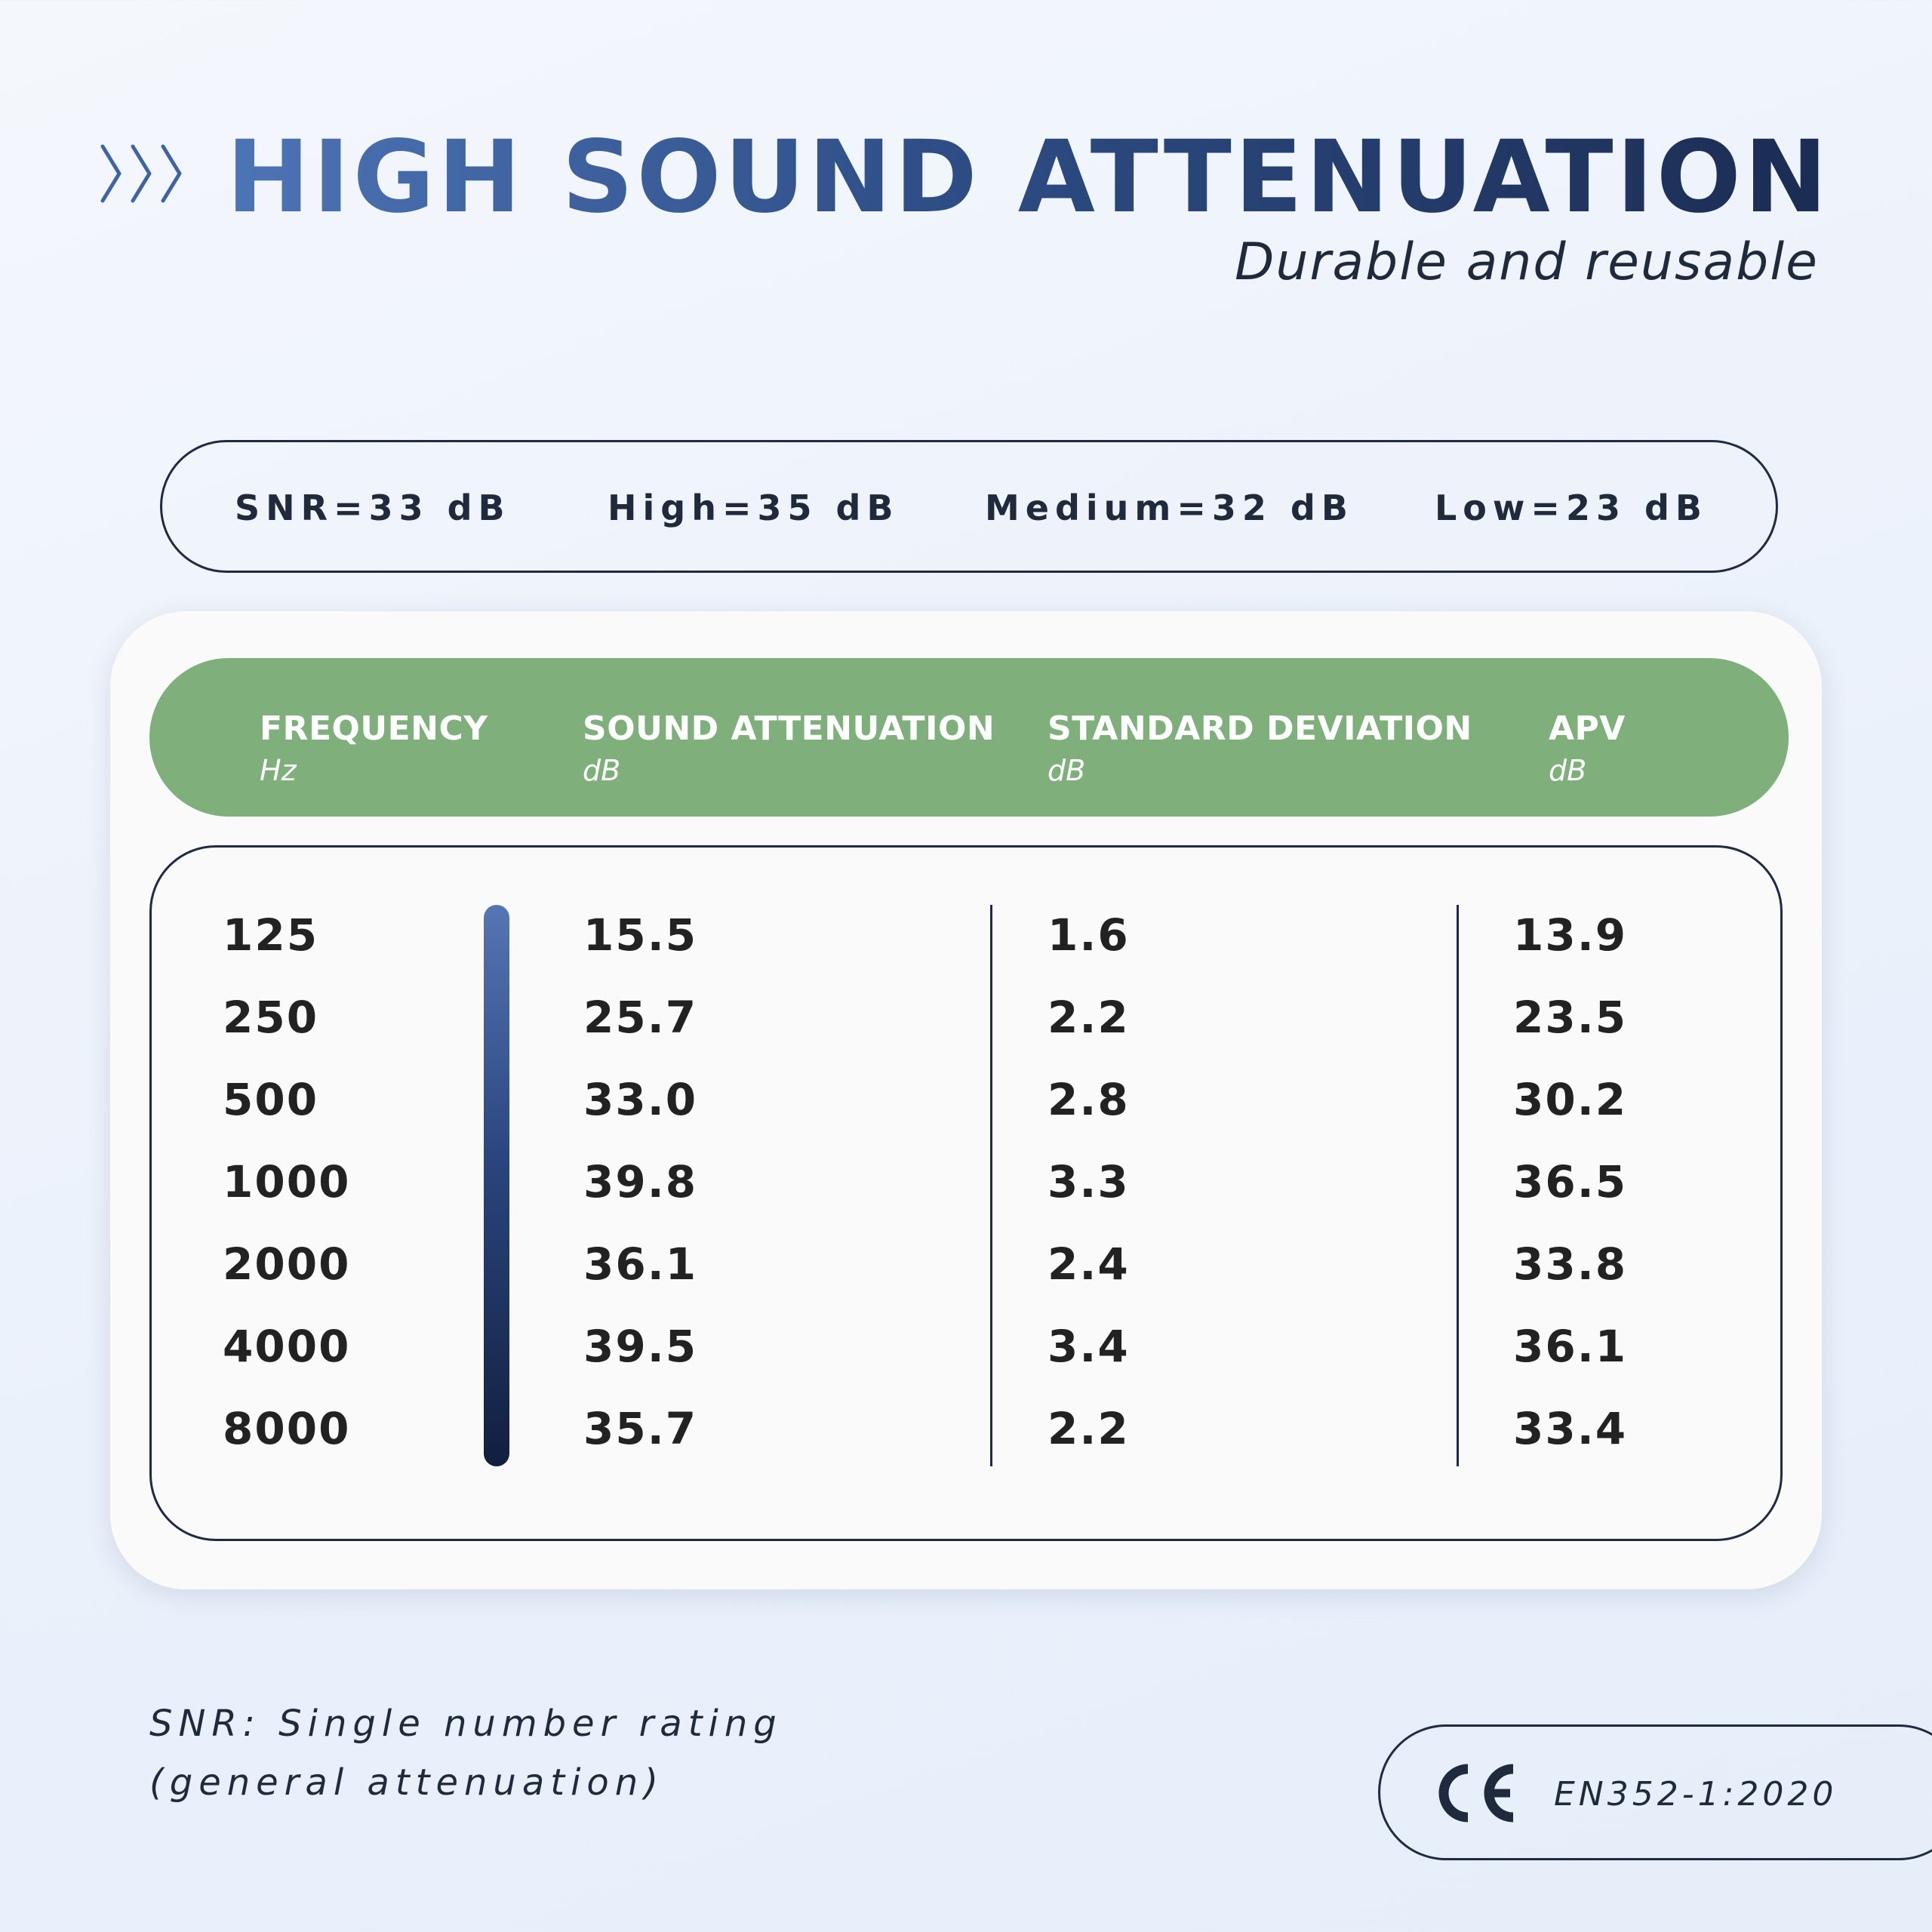  I want to click on attenuation-column: 15.5 25.7 33.0 39.8 36.1 39.5 35.7, so click(640, 1197).